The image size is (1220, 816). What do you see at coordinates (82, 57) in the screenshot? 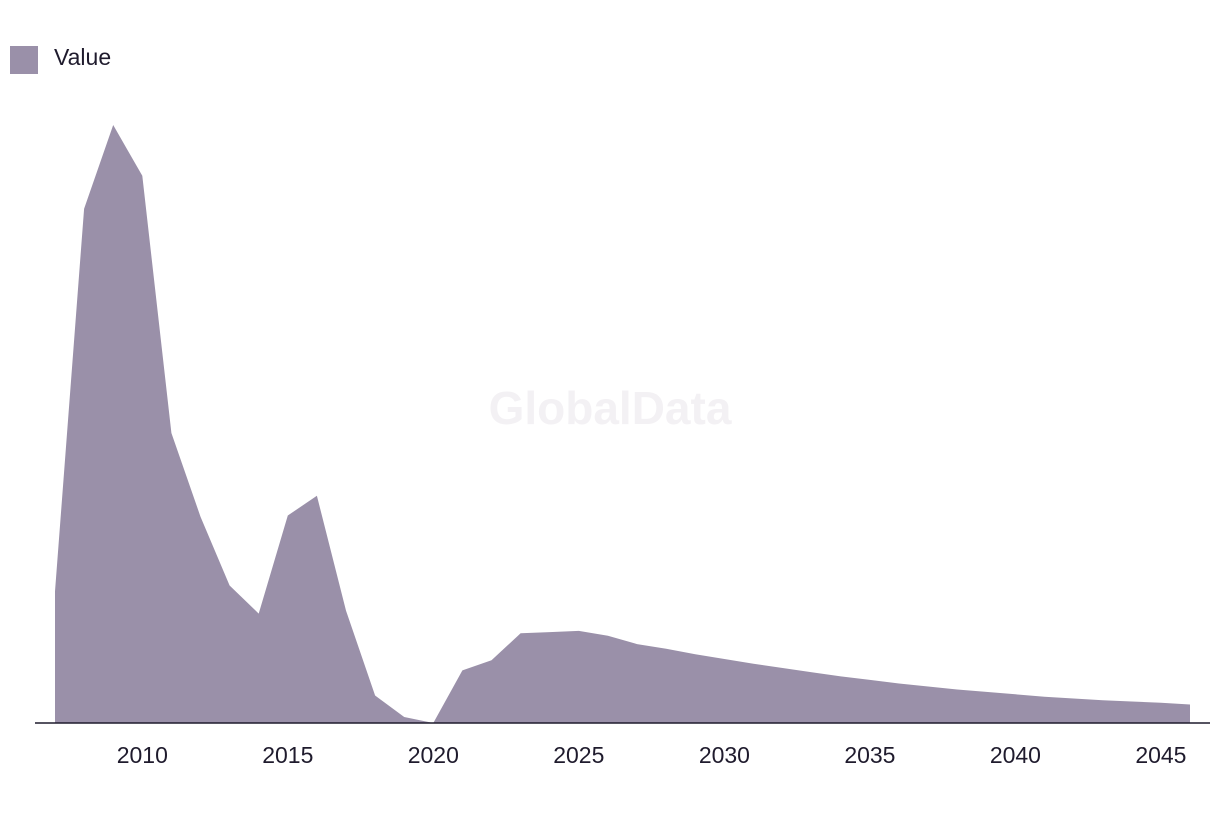
I see `legend-label: Value` at bounding box center [82, 57].